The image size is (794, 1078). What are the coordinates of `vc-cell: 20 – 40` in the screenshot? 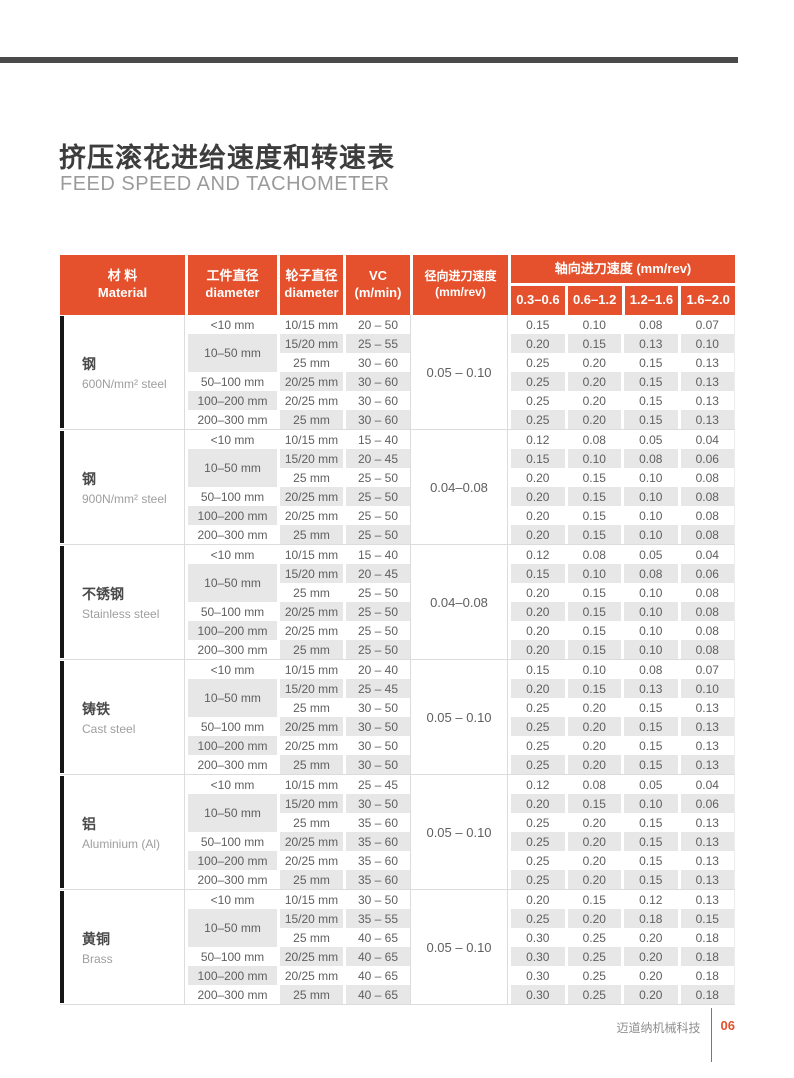 It's located at (376, 669).